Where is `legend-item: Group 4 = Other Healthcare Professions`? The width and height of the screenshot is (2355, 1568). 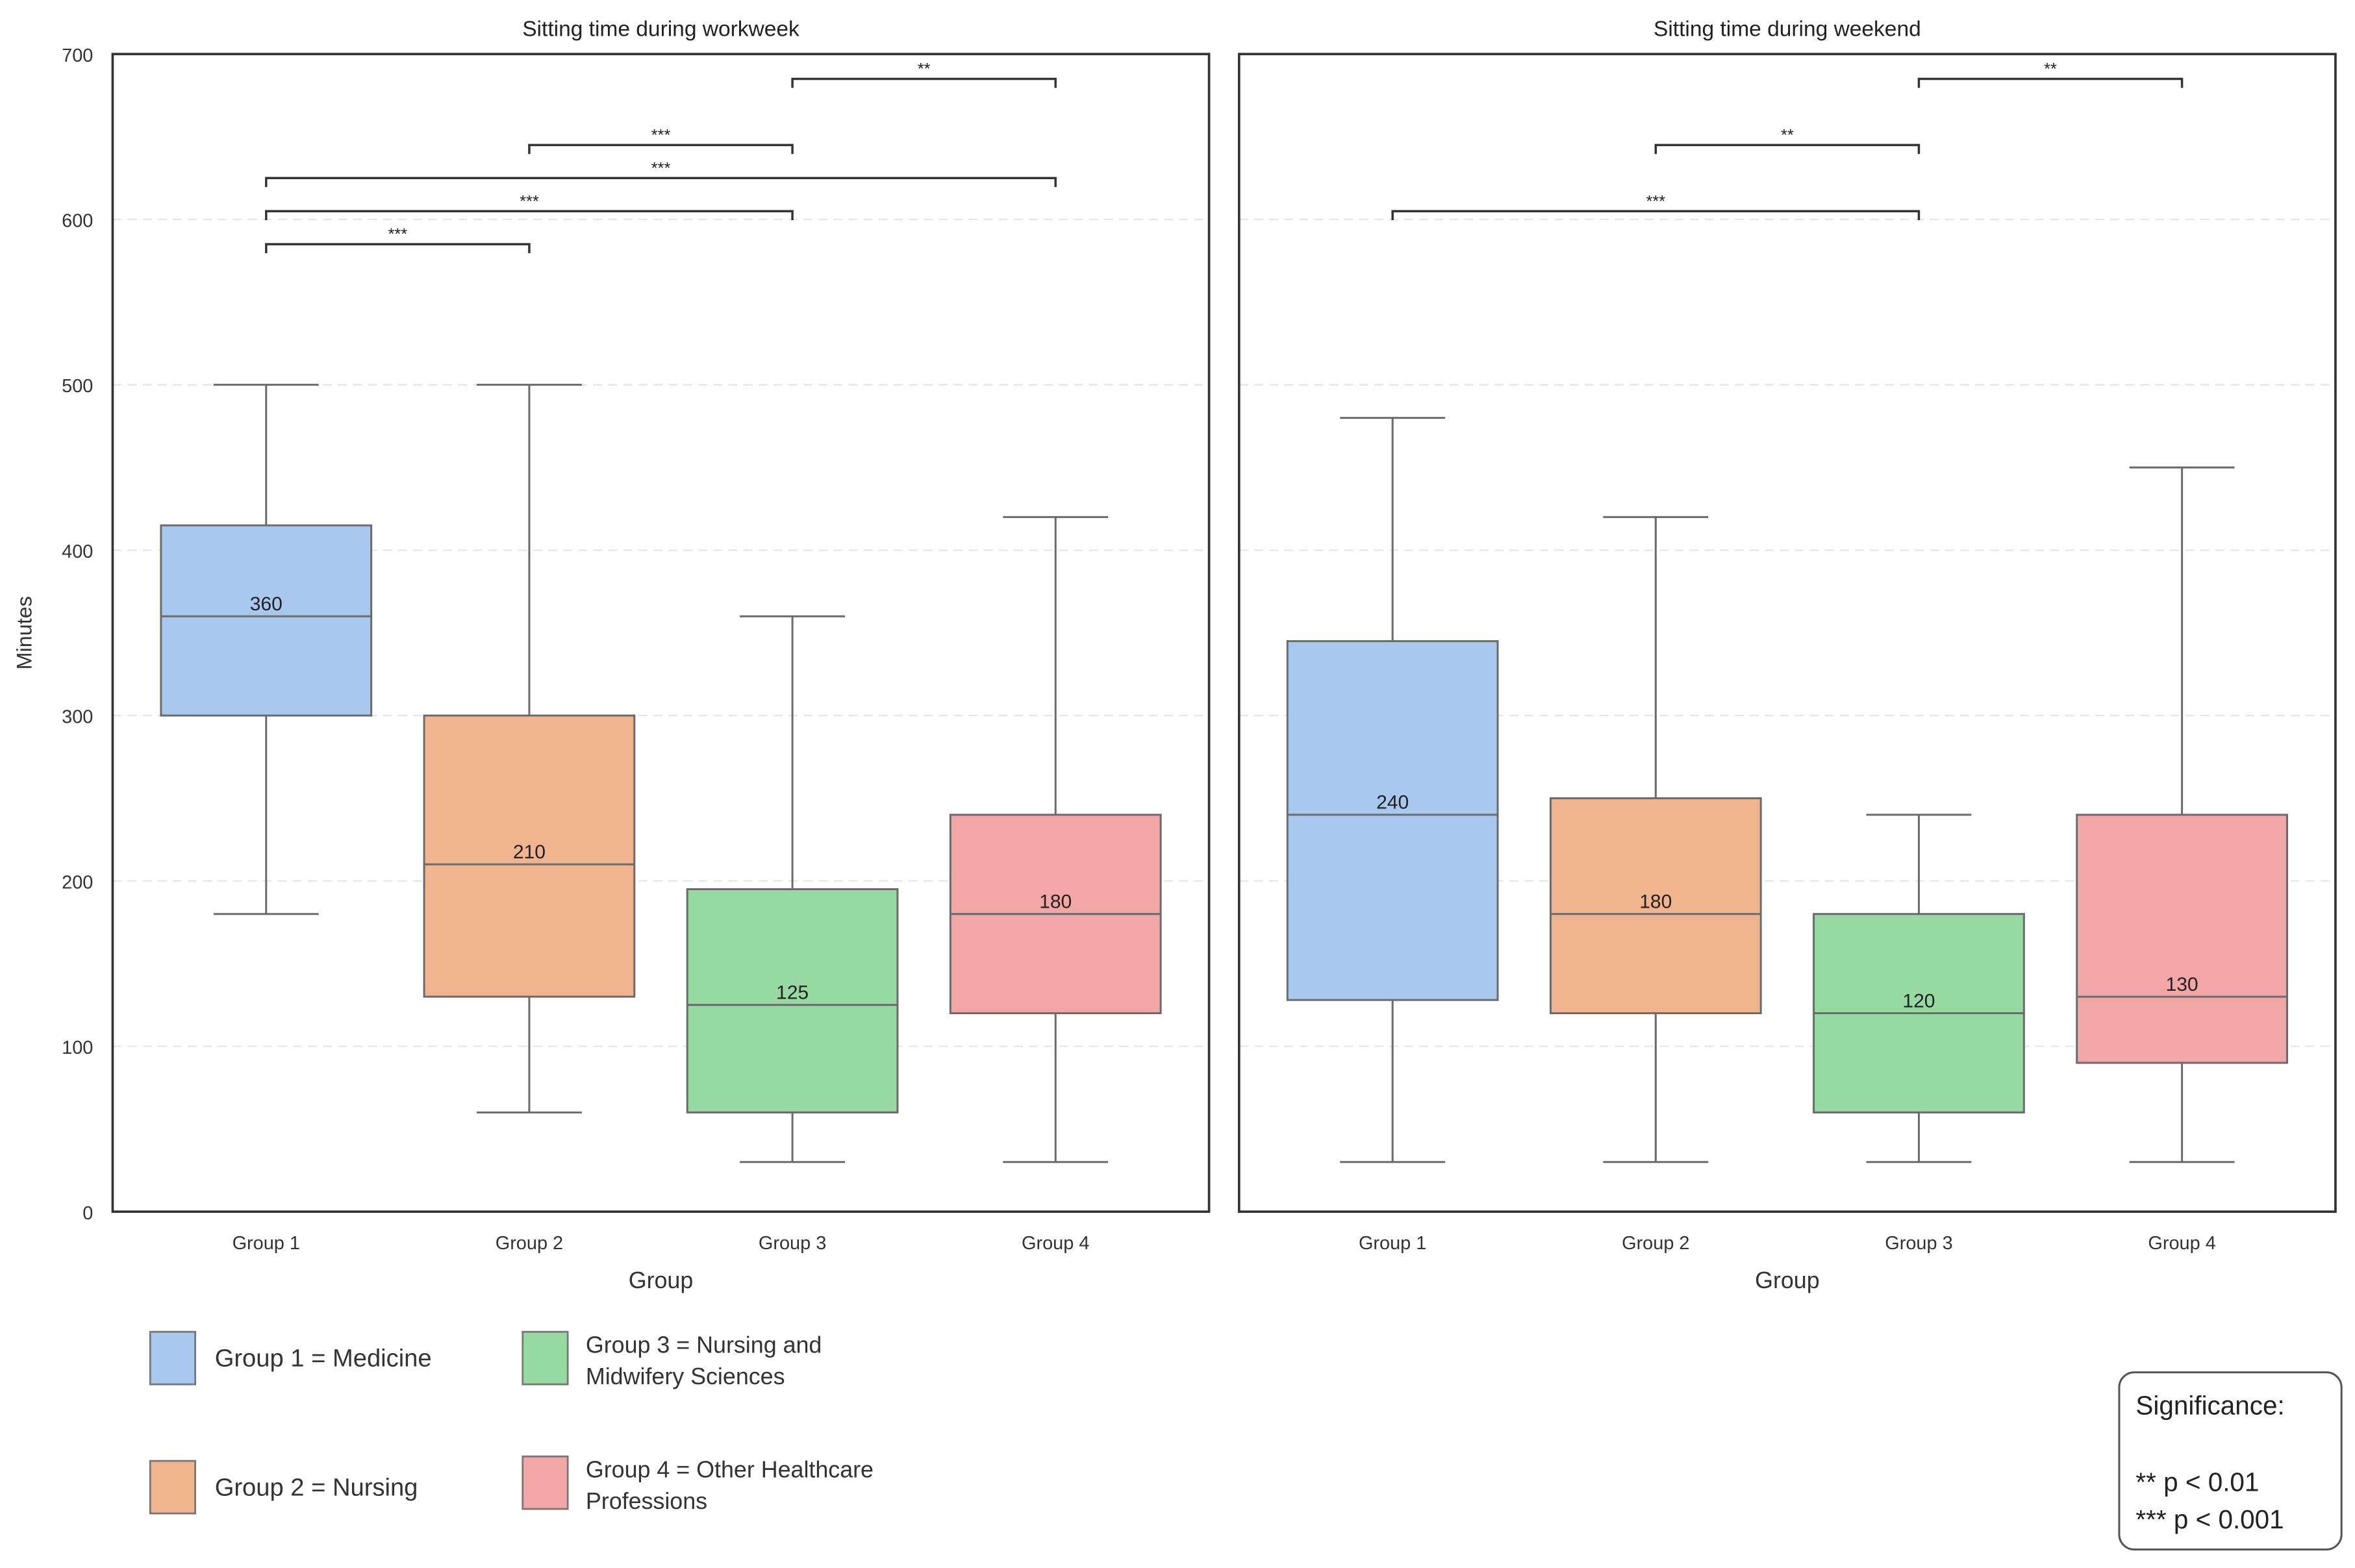
legend-item: Group 4 = Other Healthcare Professions is located at coordinates (698, 1484).